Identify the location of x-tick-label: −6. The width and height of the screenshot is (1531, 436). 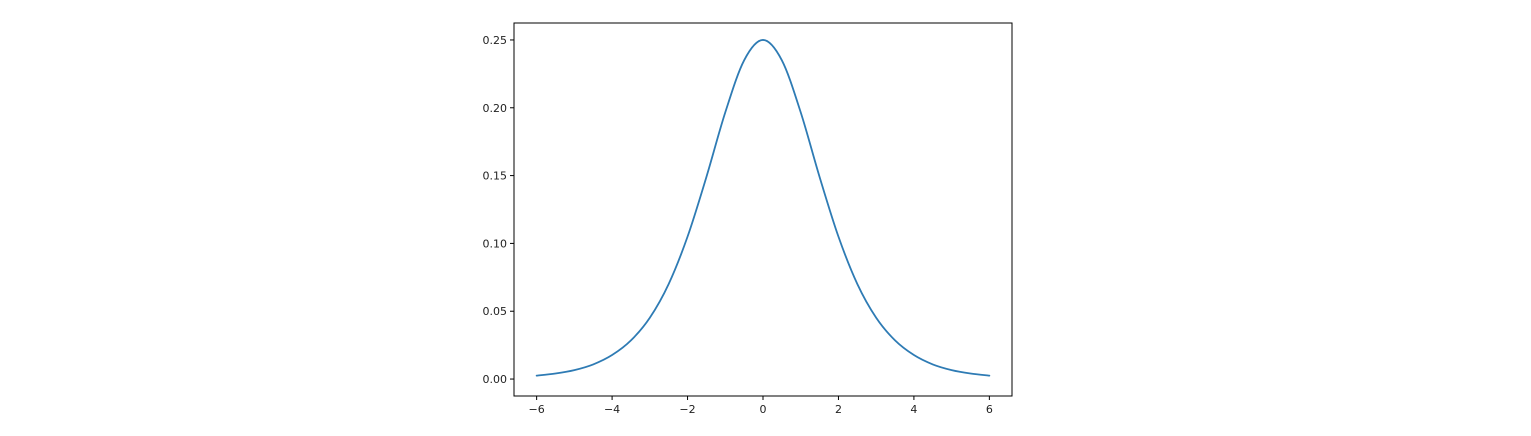
(537, 409).